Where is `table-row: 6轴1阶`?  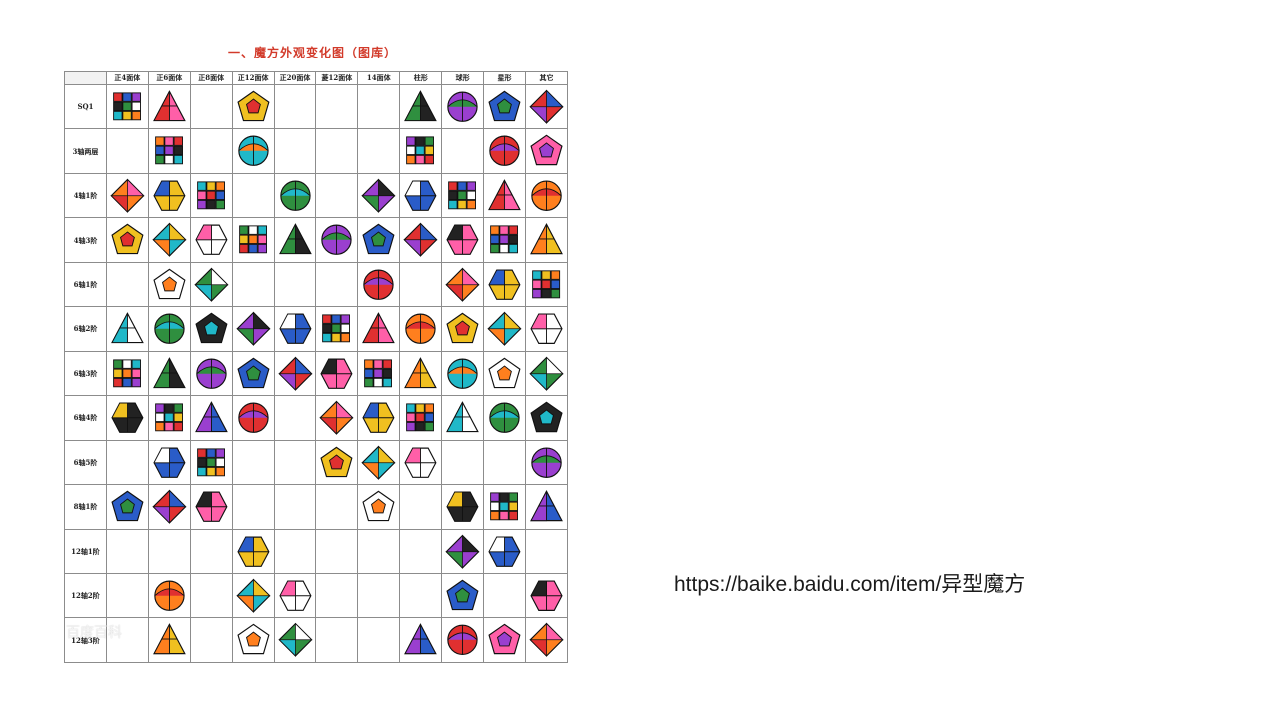
table-row: 6轴1阶 is located at coordinates (316, 284).